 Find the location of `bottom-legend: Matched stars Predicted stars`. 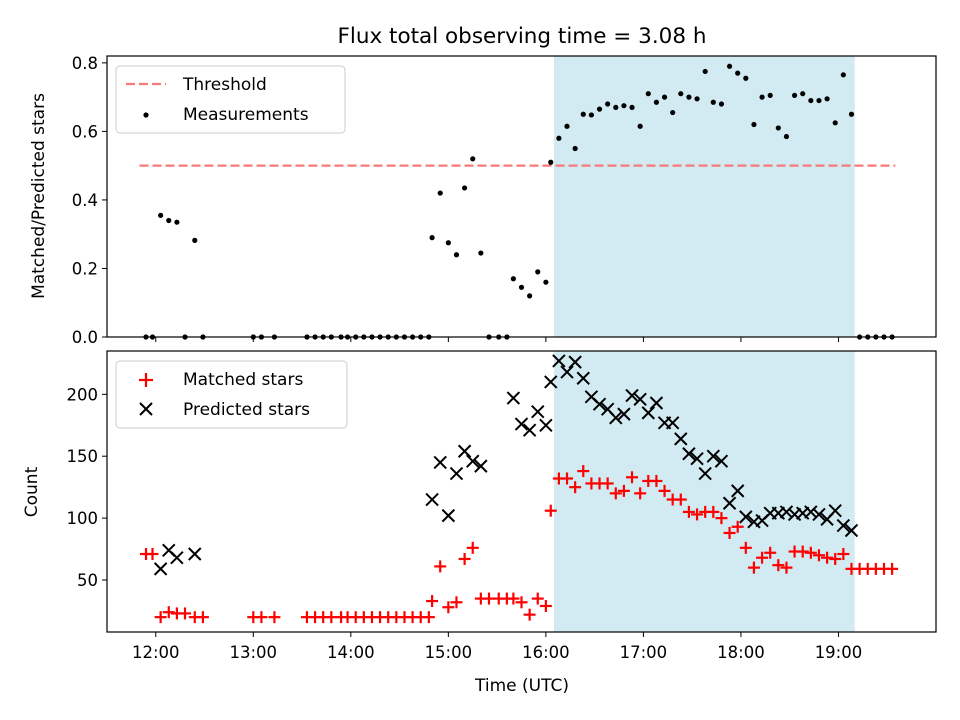

bottom-legend: Matched stars Predicted stars is located at coordinates (231, 394).